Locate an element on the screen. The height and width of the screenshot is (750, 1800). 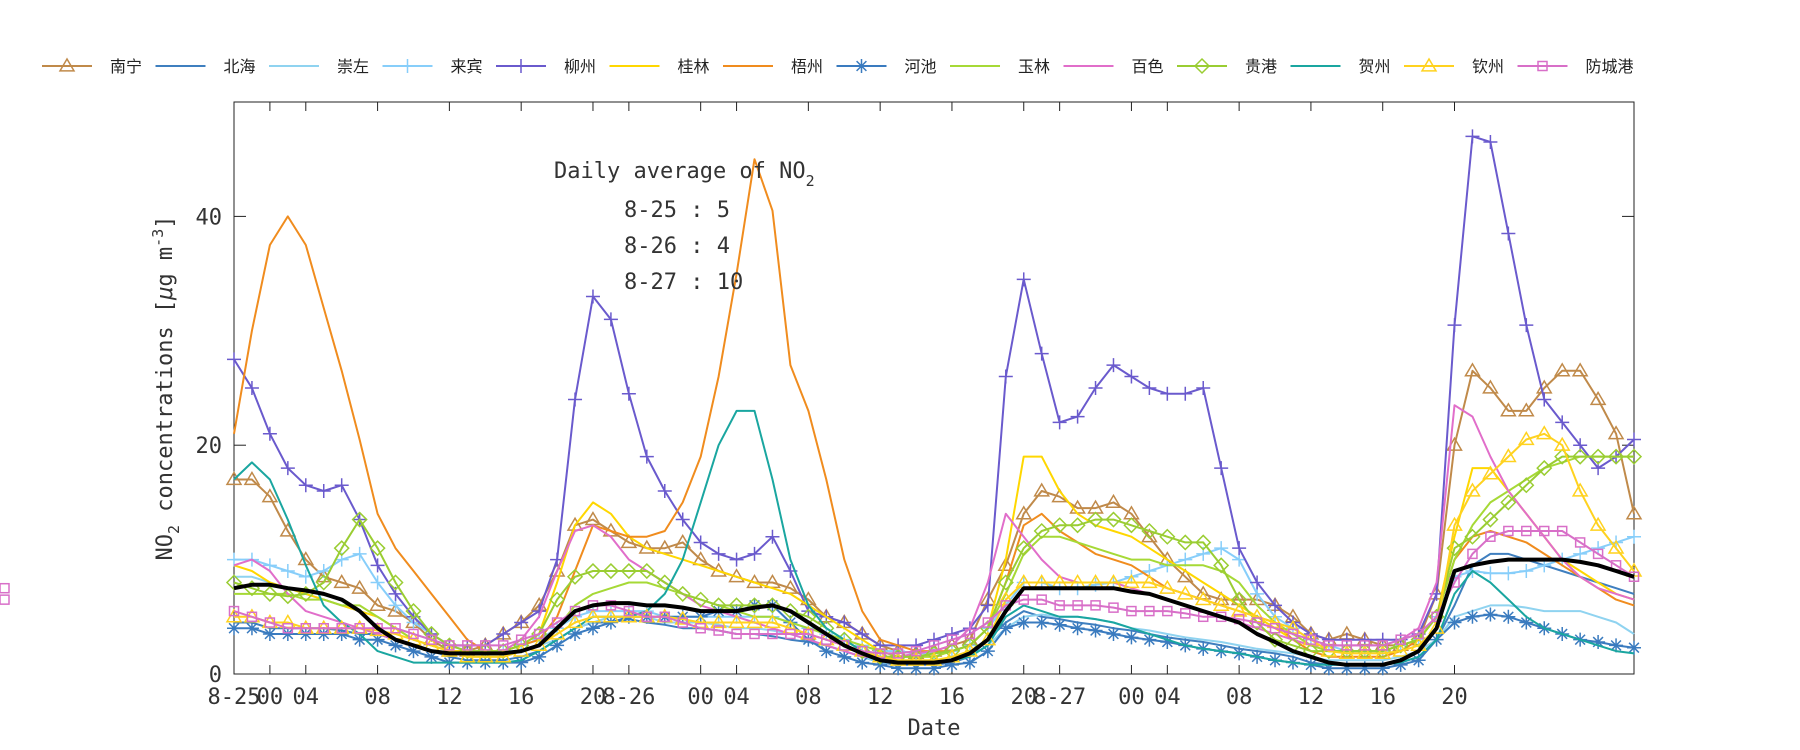
legend-label: 梧州 is located at coordinates (807, 66).